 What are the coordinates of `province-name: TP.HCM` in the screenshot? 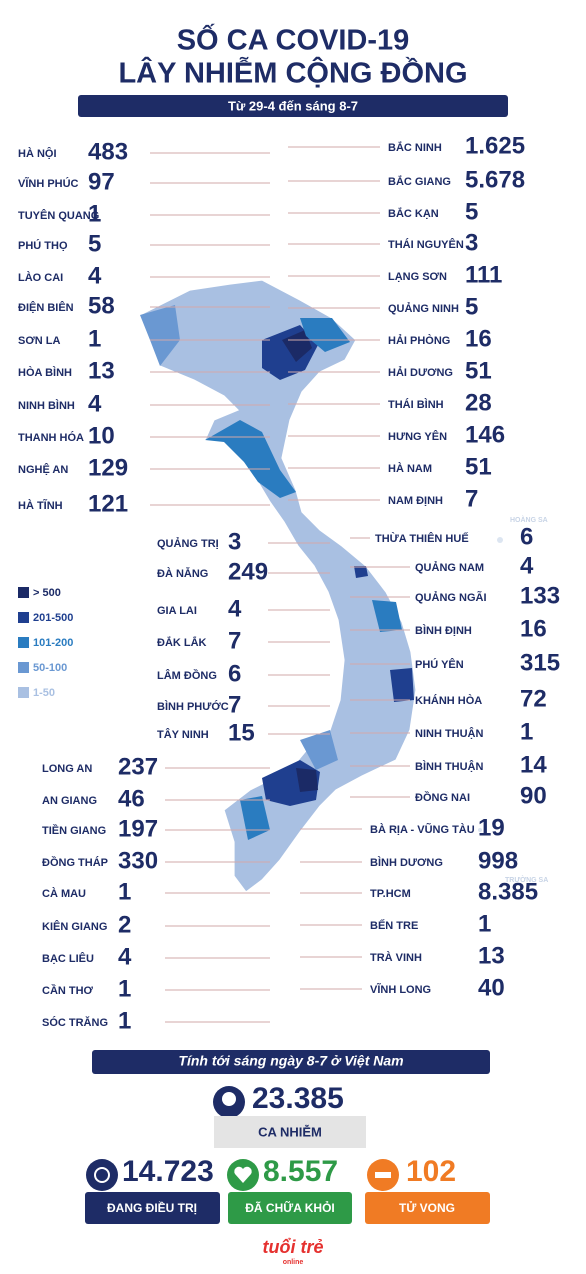 It's located at (390, 894).